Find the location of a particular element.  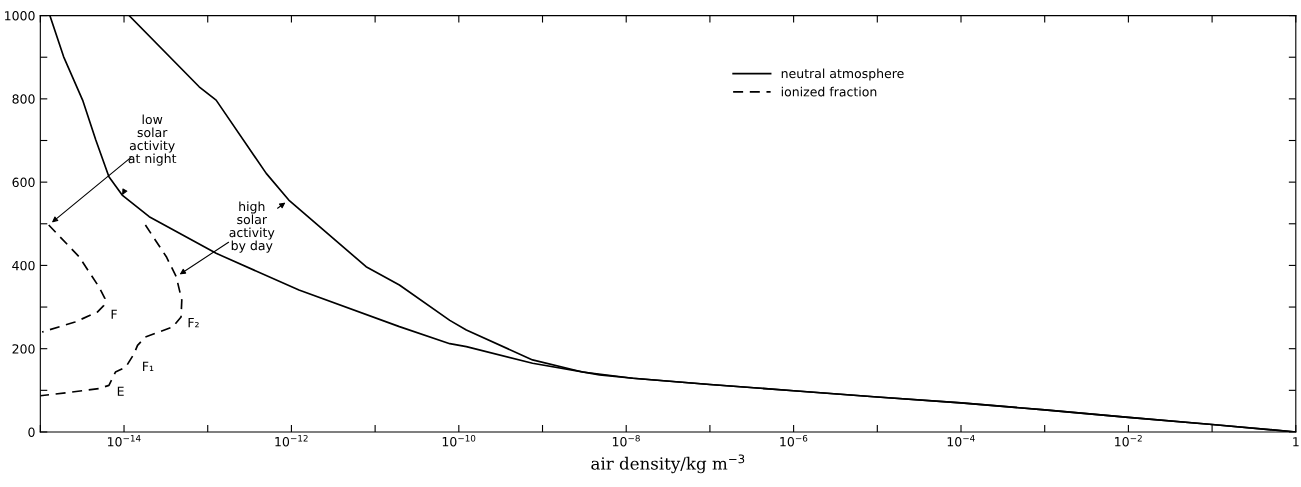

y-tick-label: 1000 is located at coordinates (20, 16).